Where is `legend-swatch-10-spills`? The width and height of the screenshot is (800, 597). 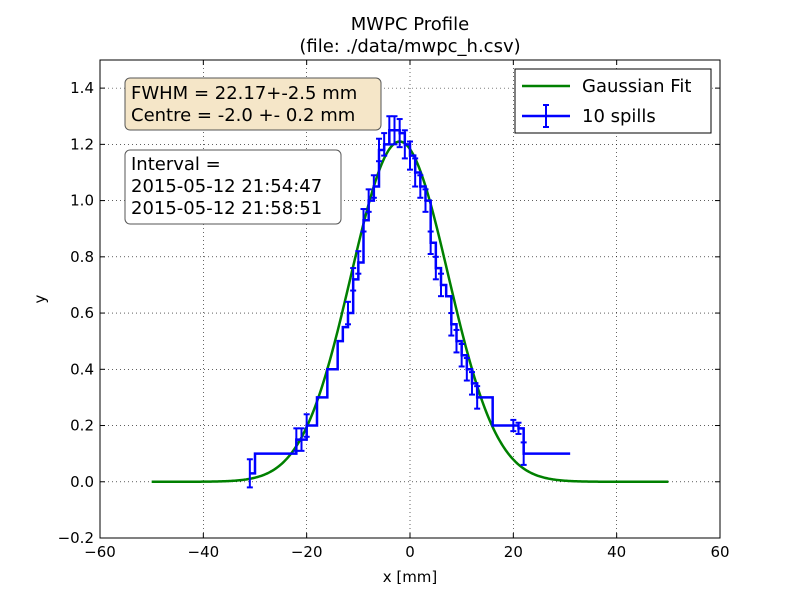 legend-swatch-10-spills is located at coordinates (546, 116).